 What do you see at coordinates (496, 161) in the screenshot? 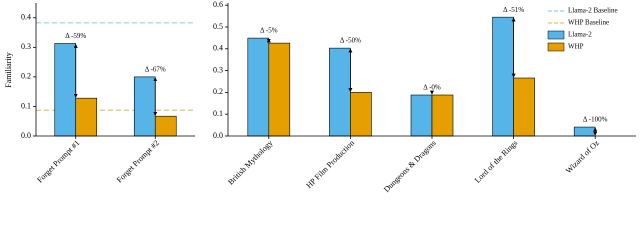
I see `x-tick-label: Lord of the Rings` at bounding box center [496, 161].